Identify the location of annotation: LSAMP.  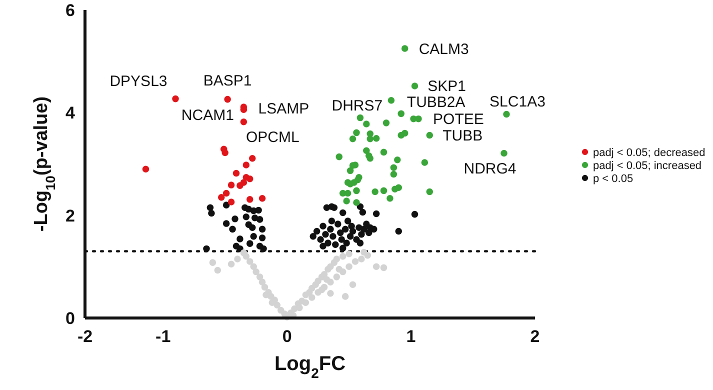
(284, 109).